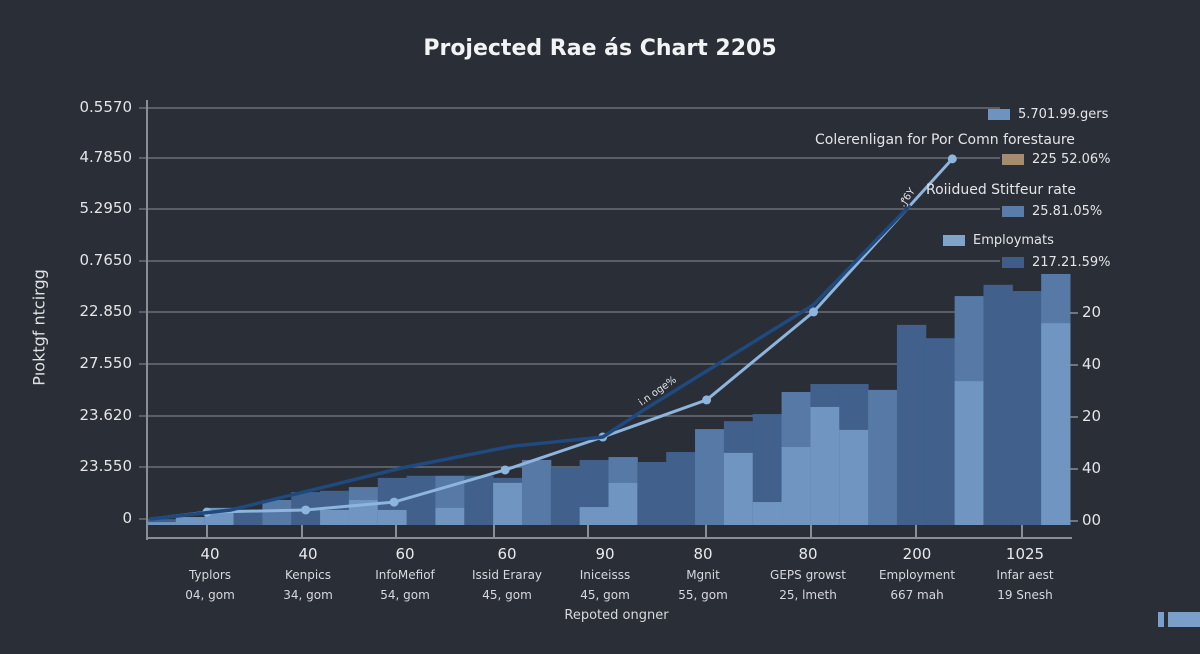  Describe the element at coordinates (106, 363) in the screenshot. I see `y-tick-label: 27.550` at that location.